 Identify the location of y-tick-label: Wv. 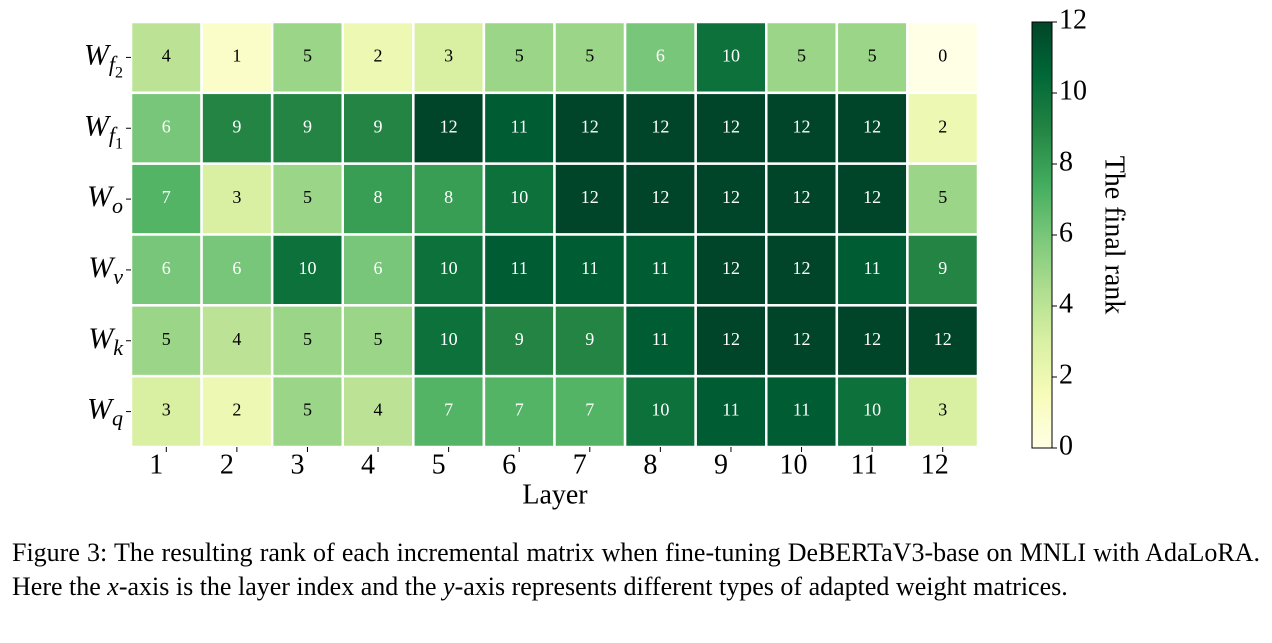
(105, 270).